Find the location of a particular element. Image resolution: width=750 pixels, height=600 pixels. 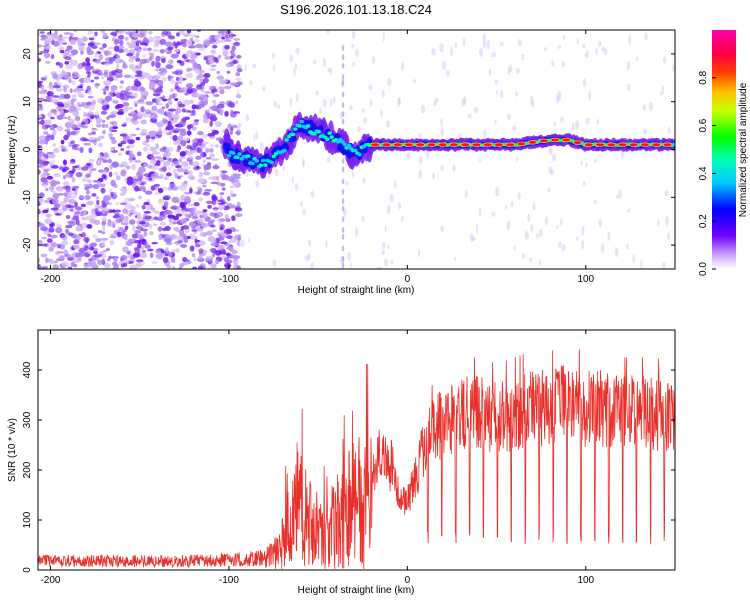

x-tick-label: 0 is located at coordinates (408, 279).